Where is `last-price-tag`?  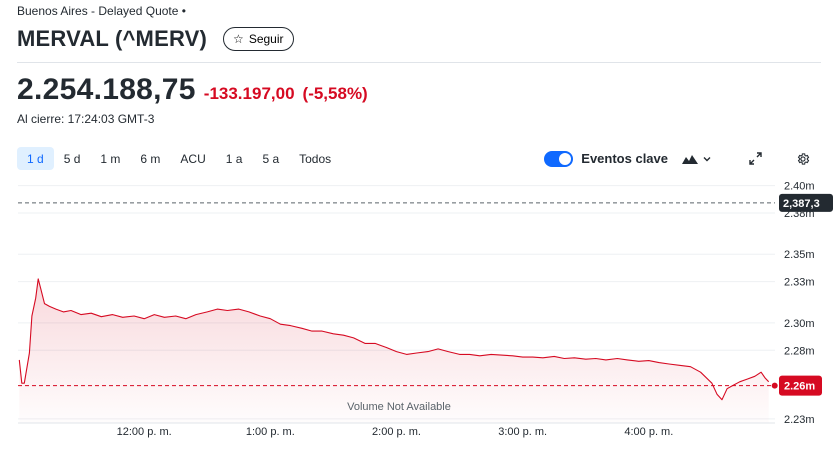 last-price-tag is located at coordinates (800, 385).